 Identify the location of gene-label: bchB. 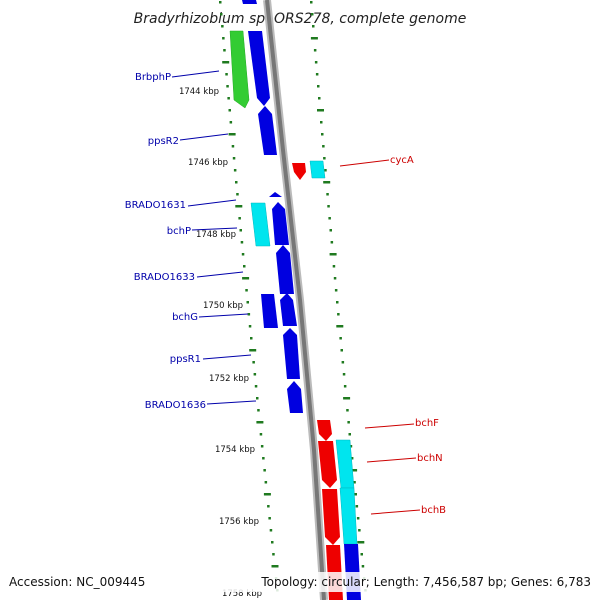
(433, 510).